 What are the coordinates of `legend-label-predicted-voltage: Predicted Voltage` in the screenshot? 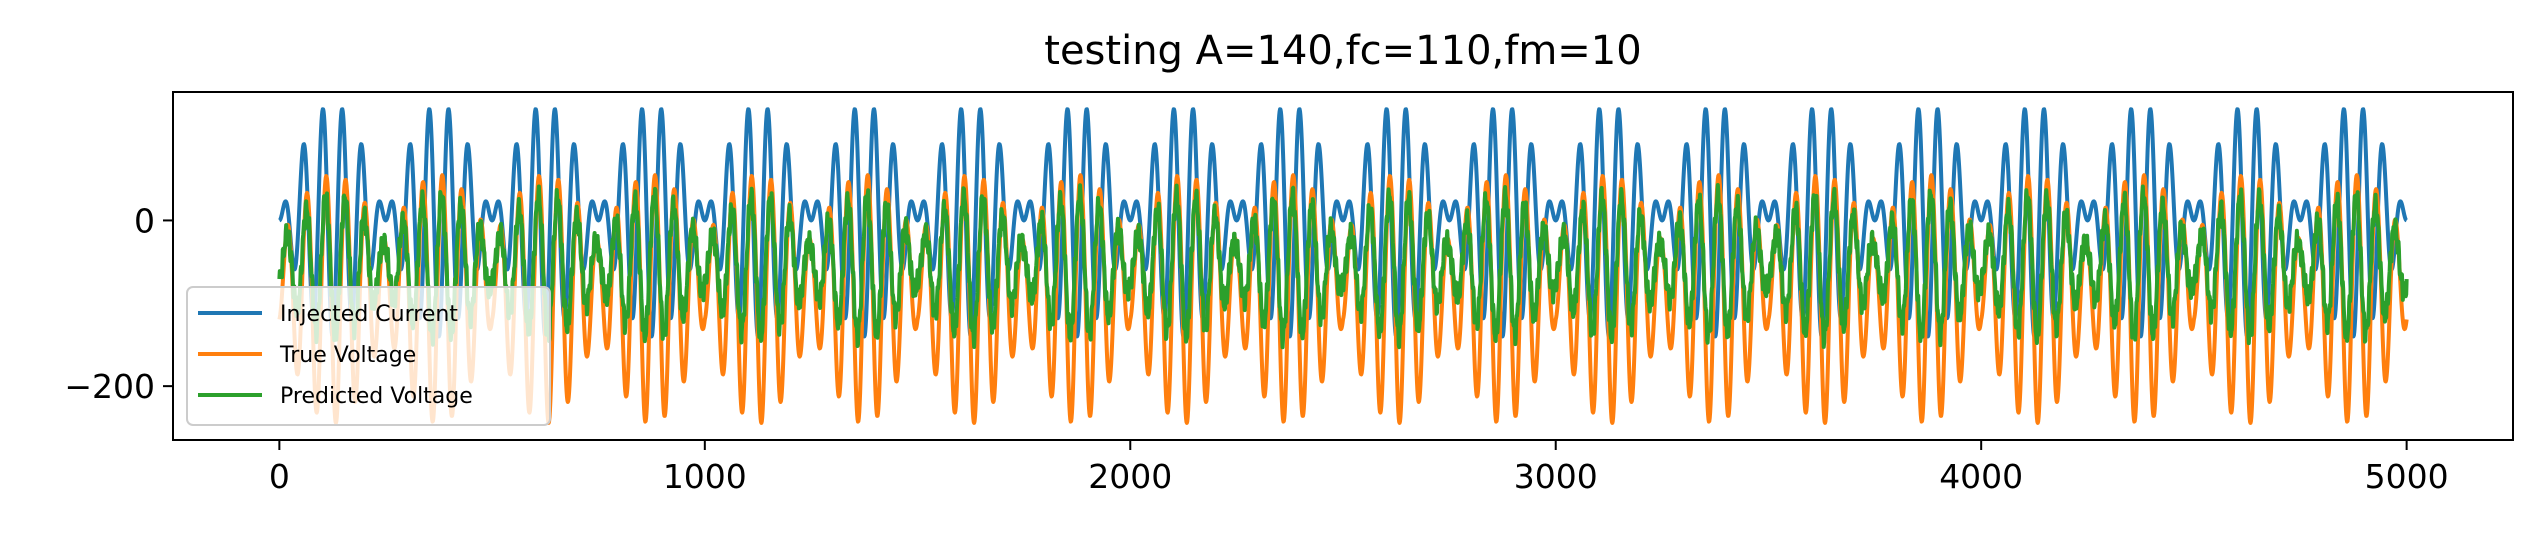 It's located at (376, 396).